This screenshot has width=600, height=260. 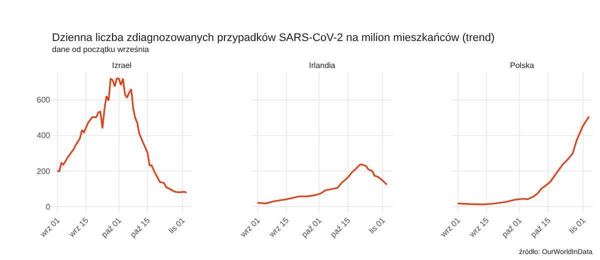 What do you see at coordinates (43, 171) in the screenshot?
I see `y-tick-label: 200` at bounding box center [43, 171].